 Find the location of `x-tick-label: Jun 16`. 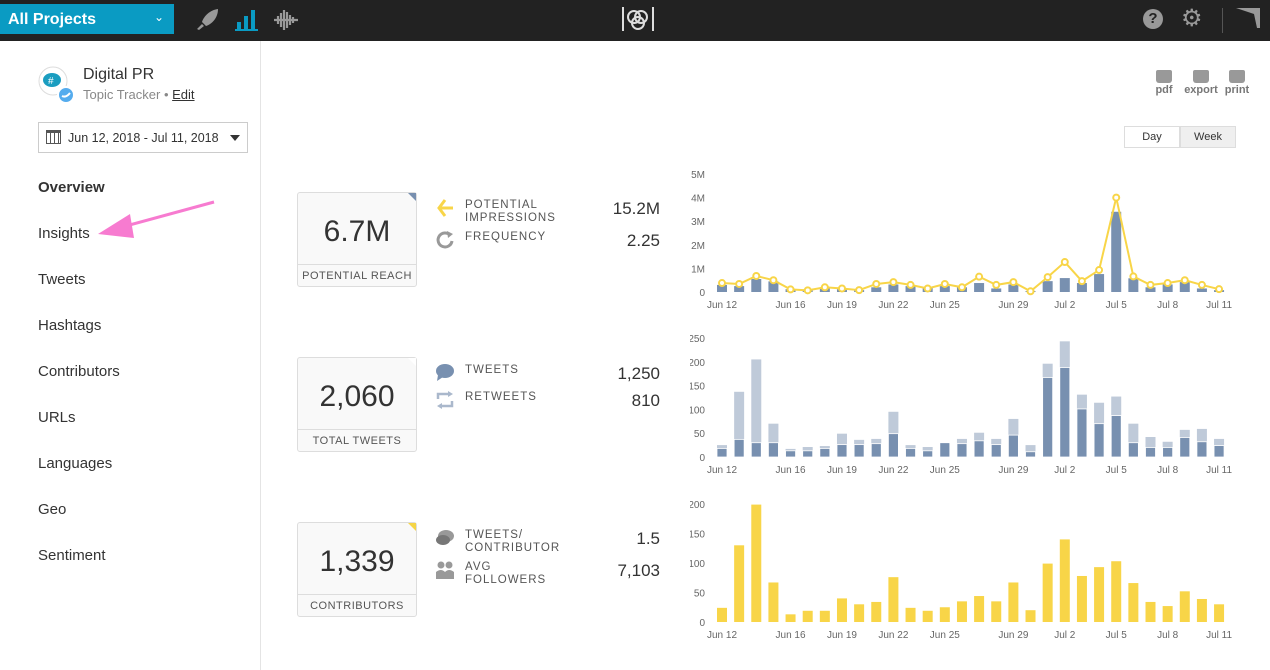

x-tick-label: Jun 16 is located at coordinates (791, 635).